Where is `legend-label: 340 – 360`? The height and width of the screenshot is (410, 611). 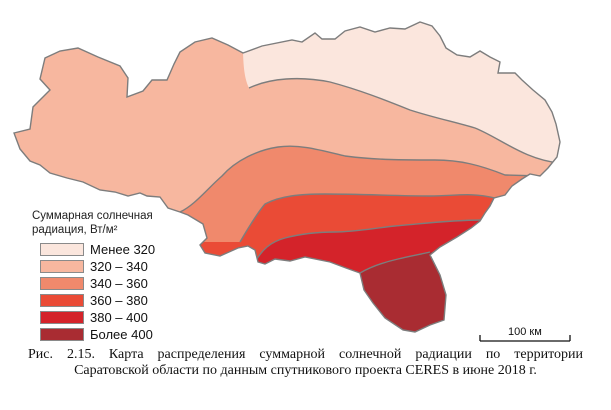 legend-label: 340 – 360 is located at coordinates (119, 283).